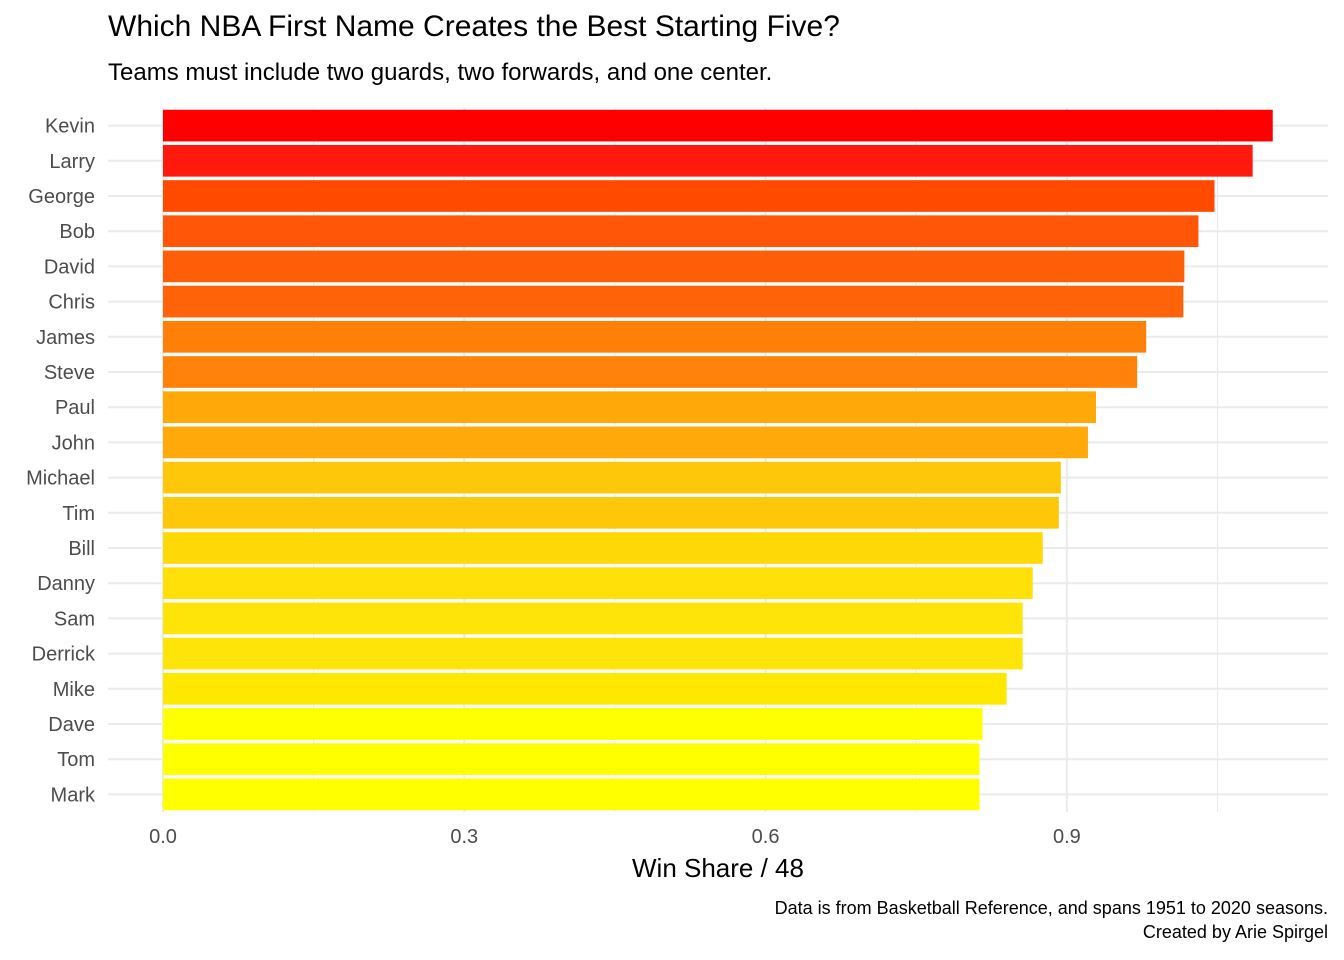  What do you see at coordinates (70, 127) in the screenshot?
I see `y-tick-label: Kevin` at bounding box center [70, 127].